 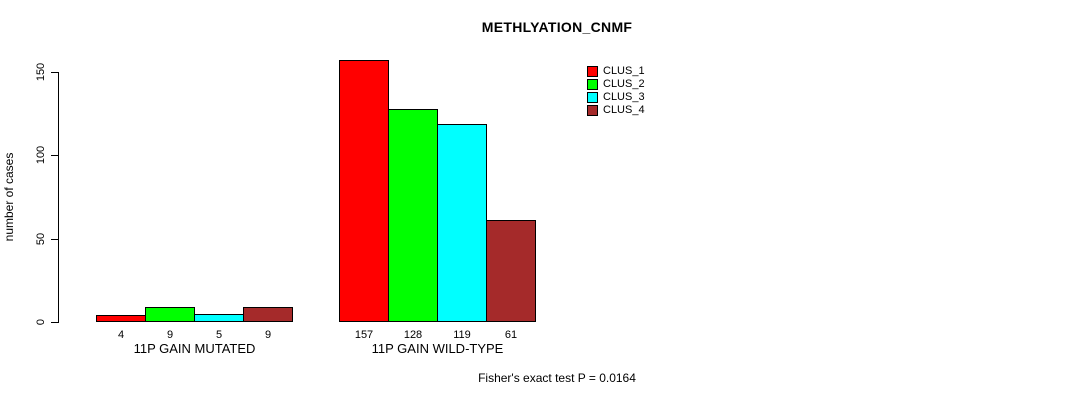 What do you see at coordinates (624, 84) in the screenshot?
I see `legend-label: CLUS_2` at bounding box center [624, 84].